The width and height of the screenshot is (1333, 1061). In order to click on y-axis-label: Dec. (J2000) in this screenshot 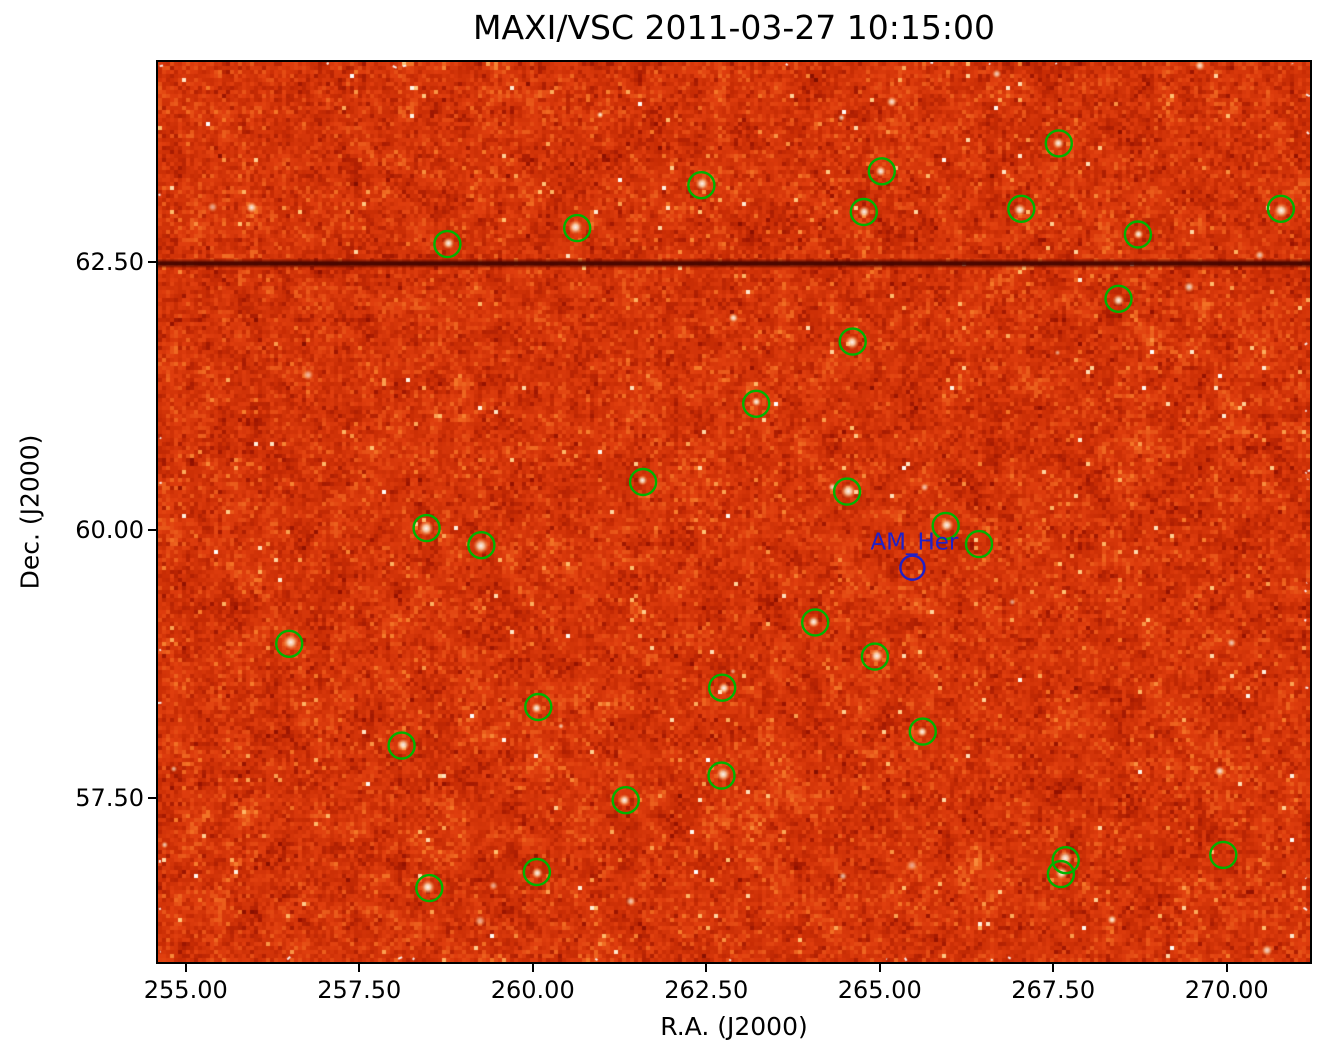, I will do `click(30, 512)`.